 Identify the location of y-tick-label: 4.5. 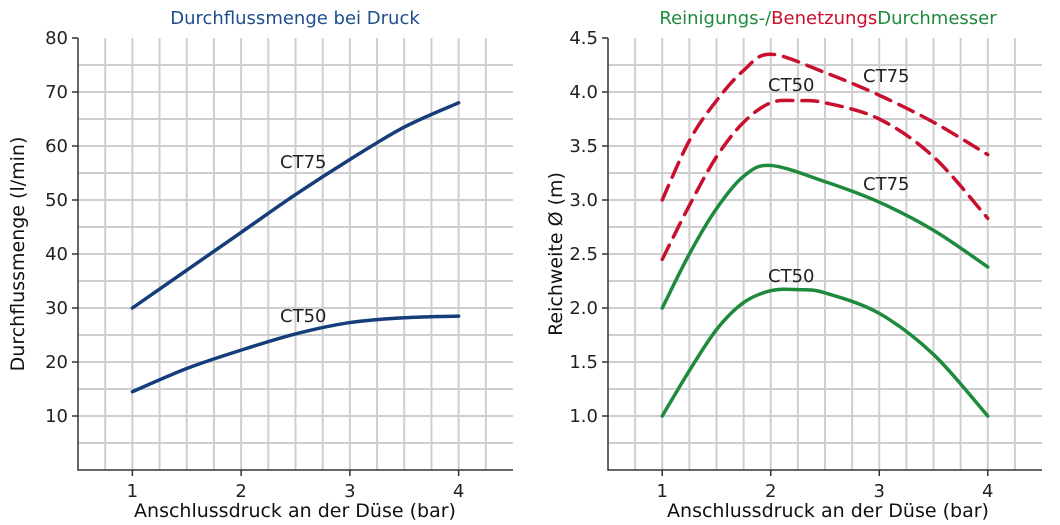
(583, 38).